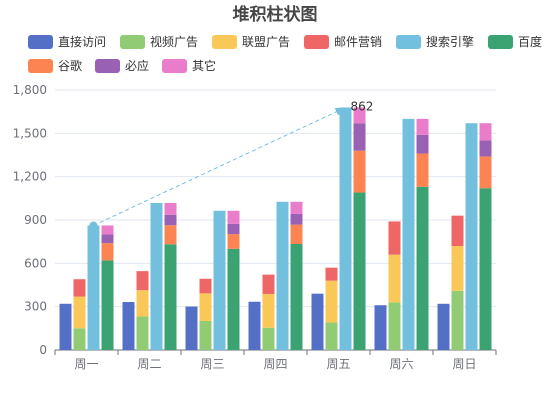 Image resolution: width=550 pixels, height=420 pixels. I want to click on legend-label: 谷歌, so click(70, 65).